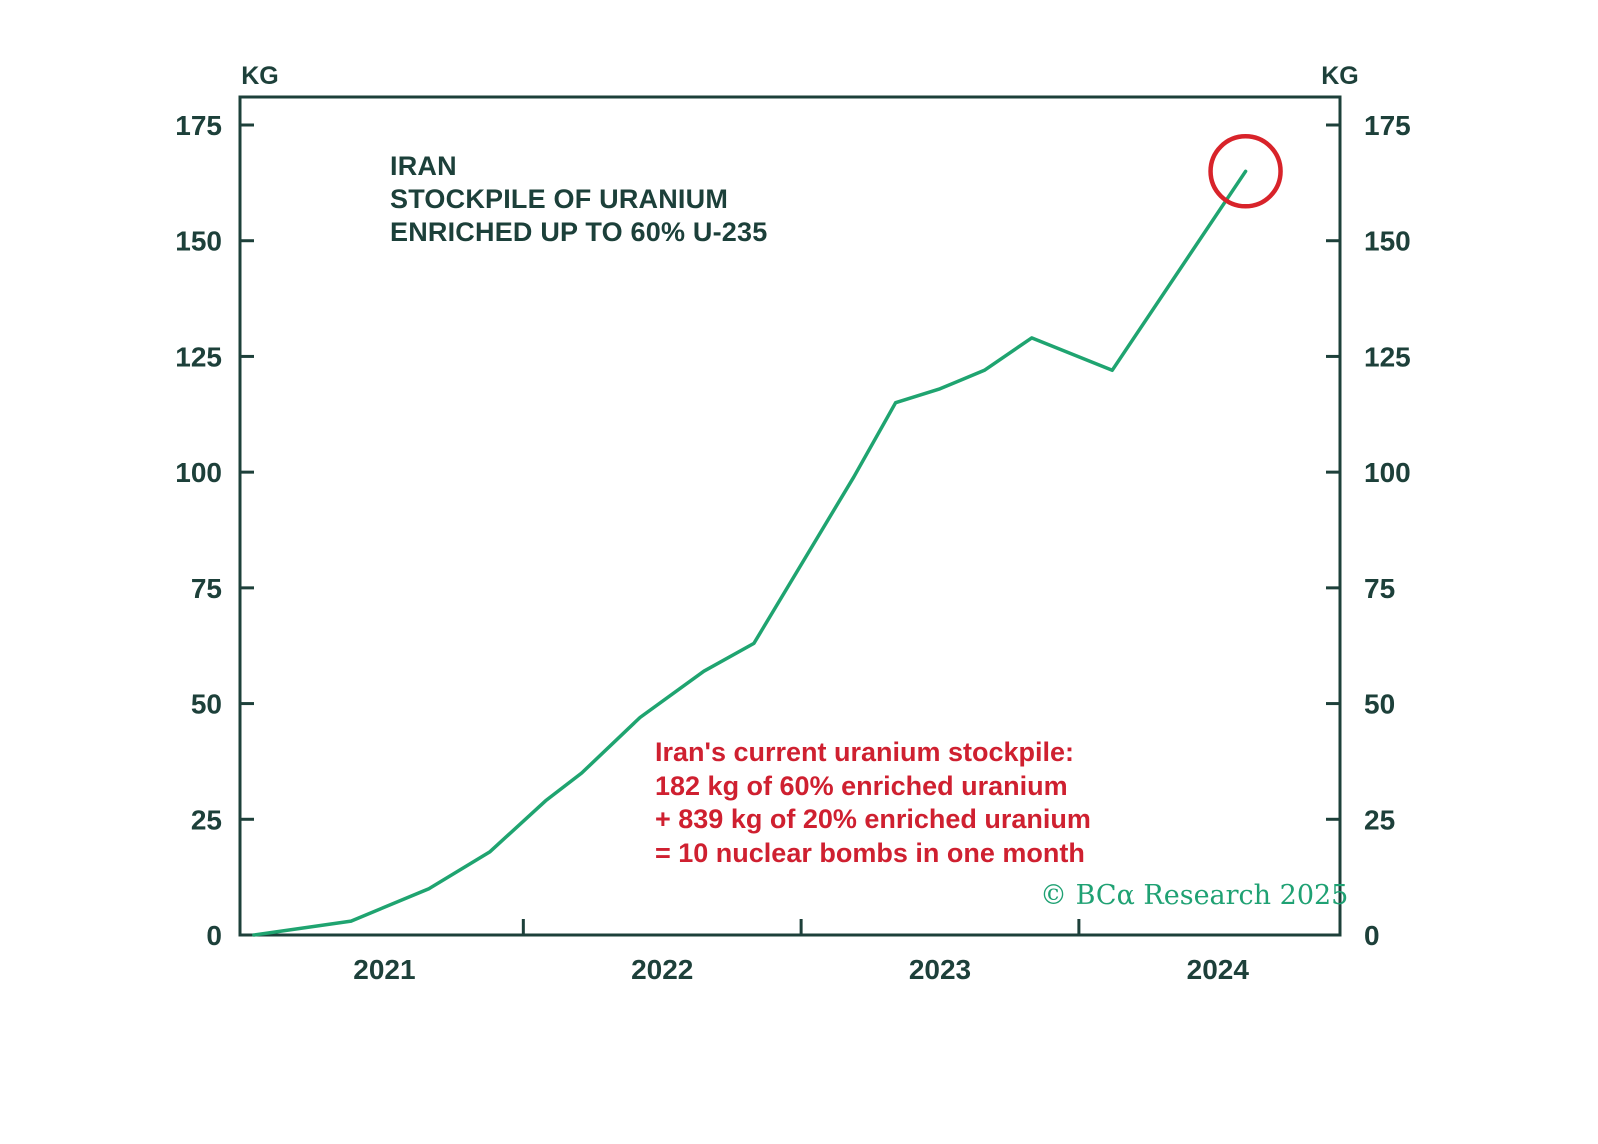 This screenshot has height=1144, width=1598. I want to click on chart-title-line-2: STOCKPILE OF URANIUM, so click(559, 199).